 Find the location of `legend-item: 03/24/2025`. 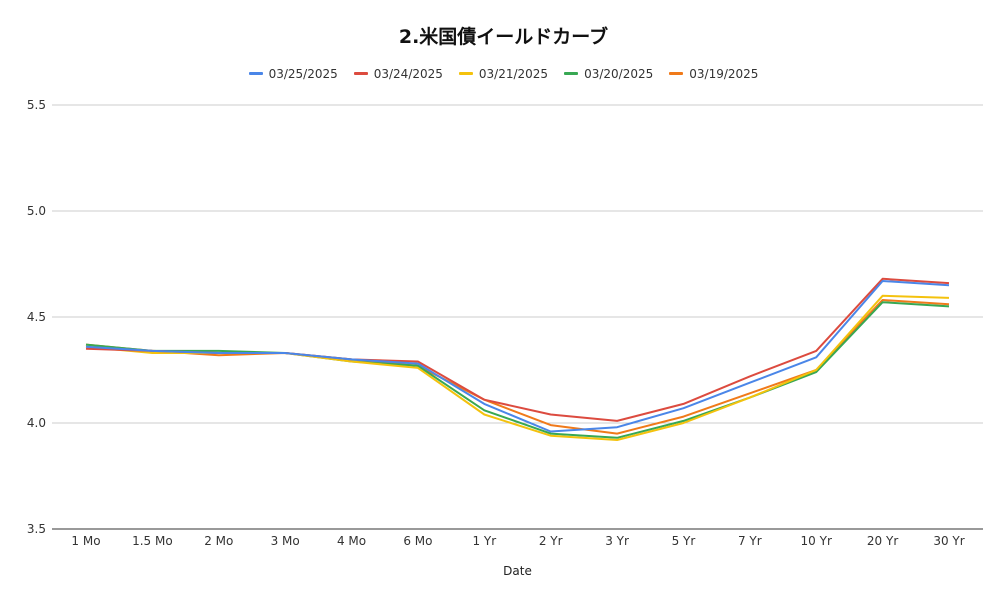

legend-item: 03/24/2025 is located at coordinates (398, 73).